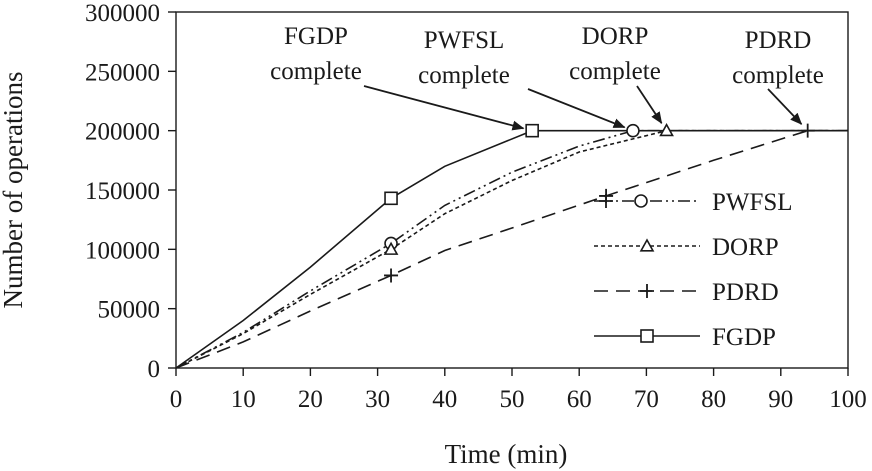 The image size is (872, 471). I want to click on data-point-pwfsl, so click(633, 130).